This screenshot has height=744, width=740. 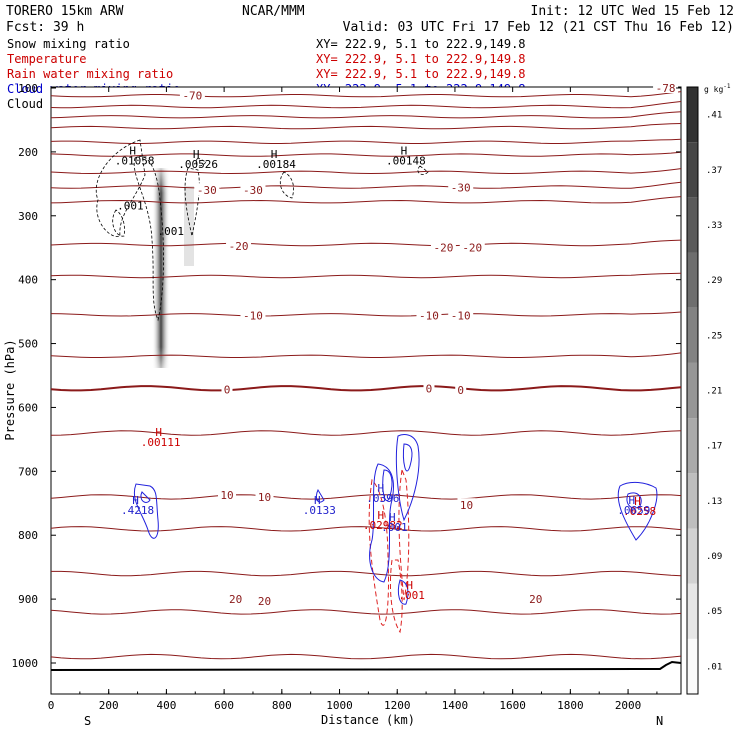 What do you see at coordinates (137, 510) in the screenshot?
I see `cloud-water-max-label: .4218` at bounding box center [137, 510].